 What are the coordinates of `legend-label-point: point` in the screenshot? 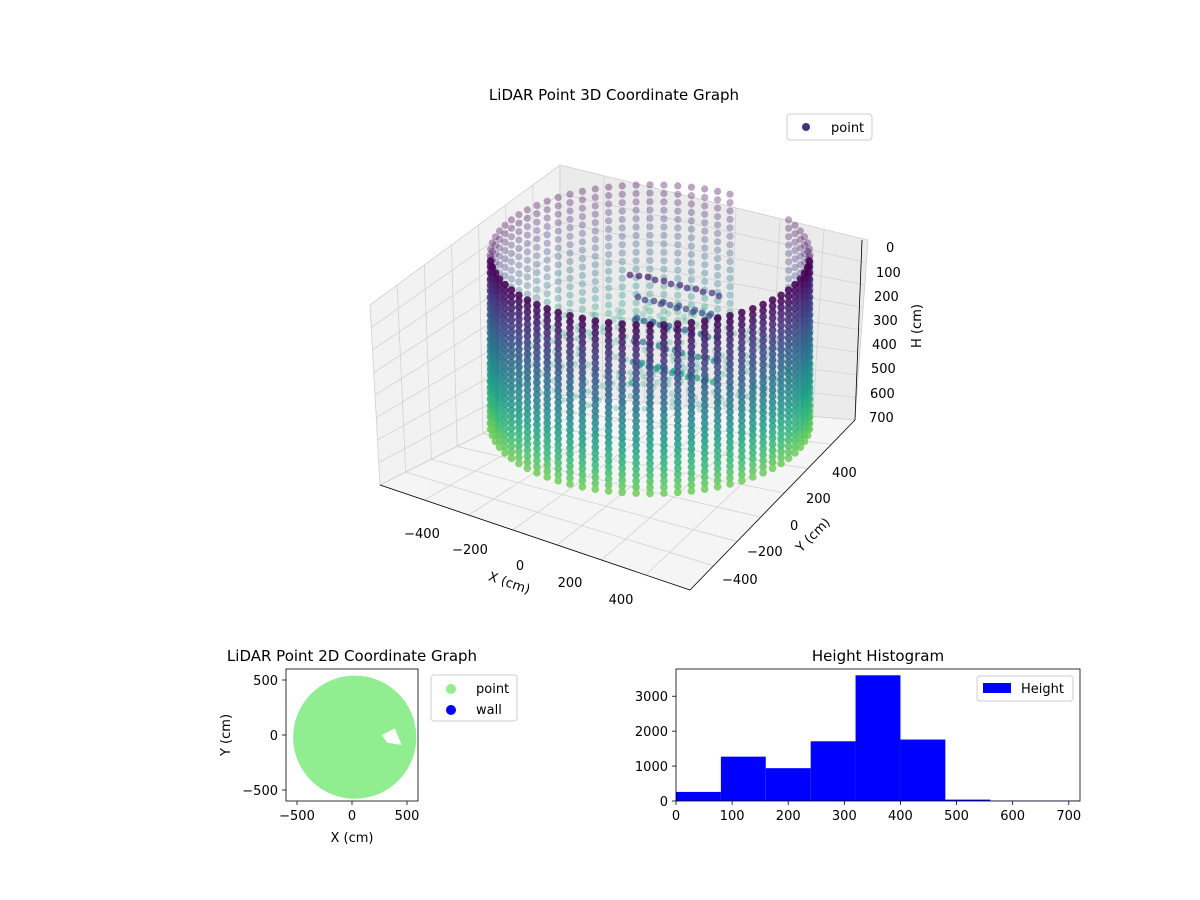 It's located at (847, 128).